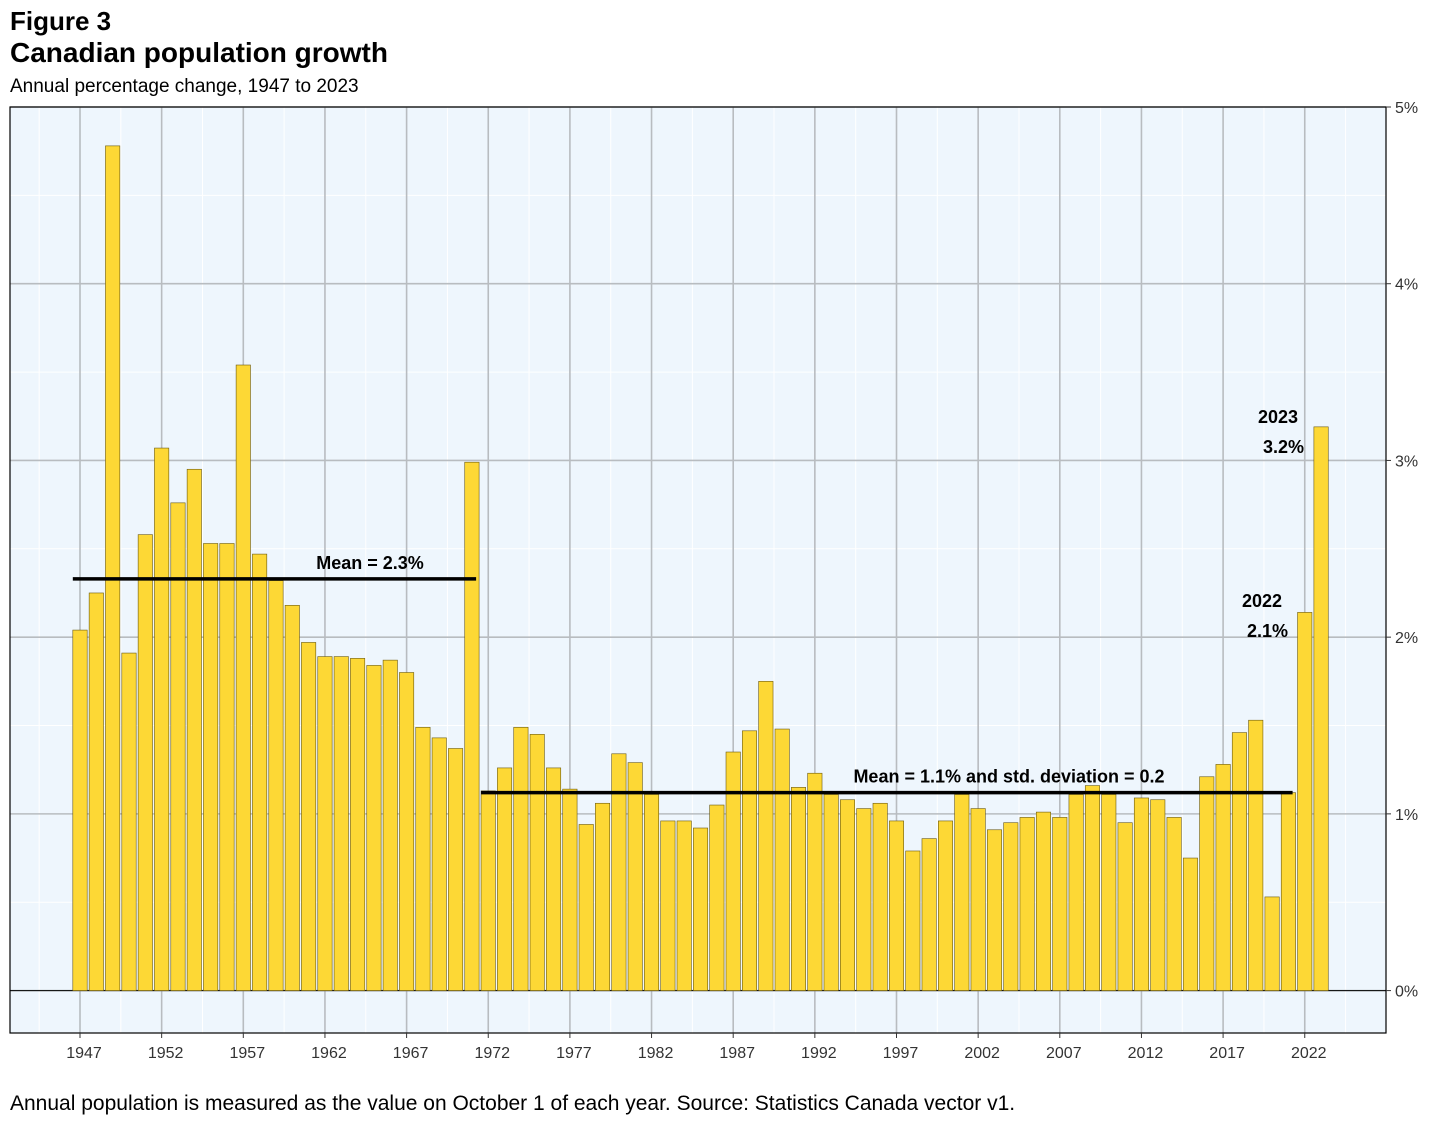  Describe the element at coordinates (1076, 892) in the screenshot. I see `bar-2008` at that location.